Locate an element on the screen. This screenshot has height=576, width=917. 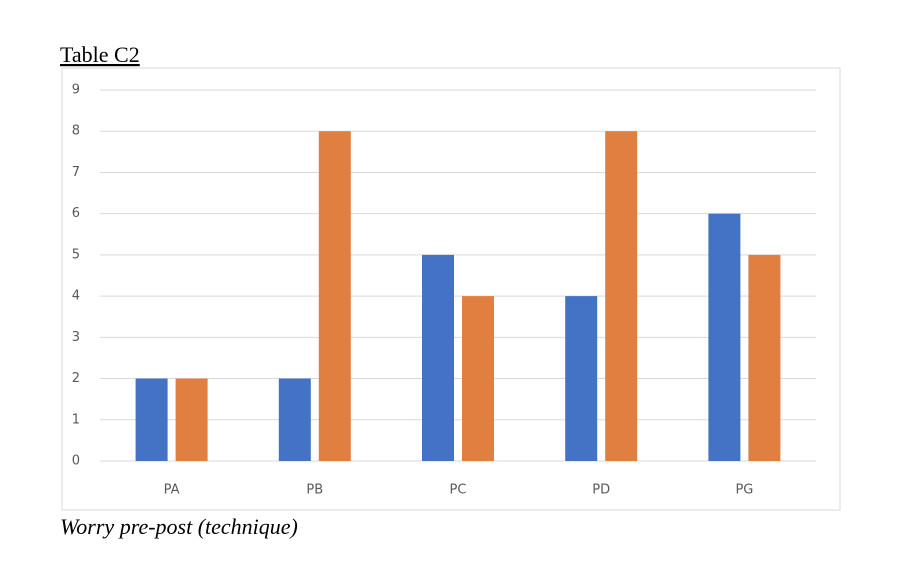
x-tick-label: PD is located at coordinates (601, 490).